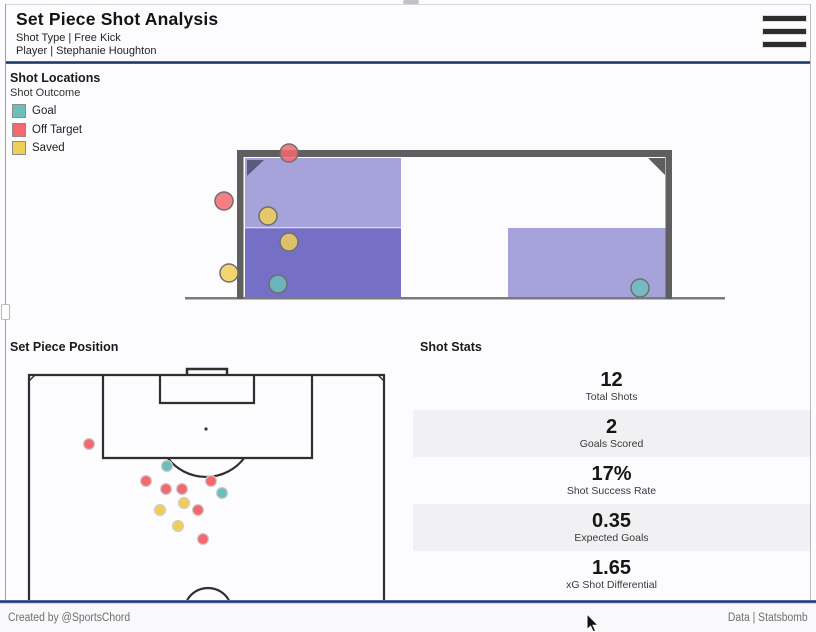 The image size is (816, 632). I want to click on scrollbar-thumb-left, so click(5, 312).